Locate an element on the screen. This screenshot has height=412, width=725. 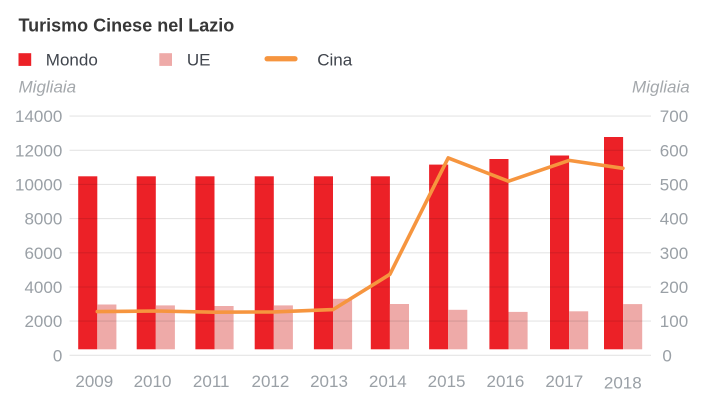
svg-text: 400 is located at coordinates (674, 219).